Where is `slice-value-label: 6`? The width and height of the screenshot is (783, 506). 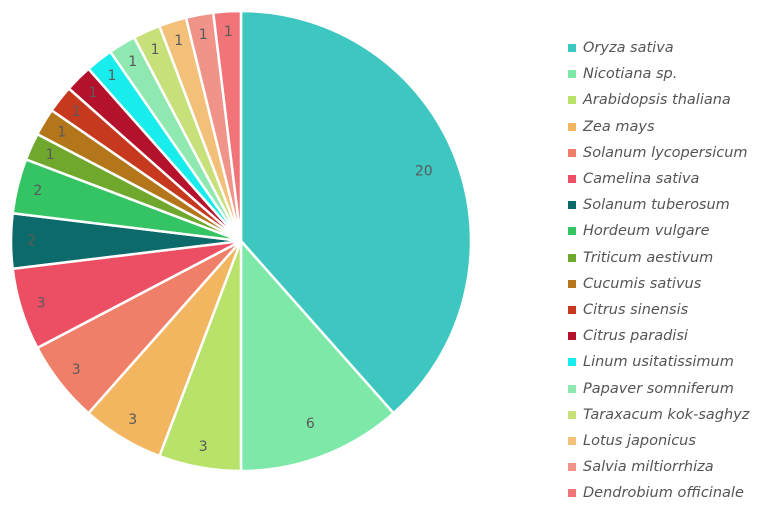 slice-value-label: 6 is located at coordinates (310, 424).